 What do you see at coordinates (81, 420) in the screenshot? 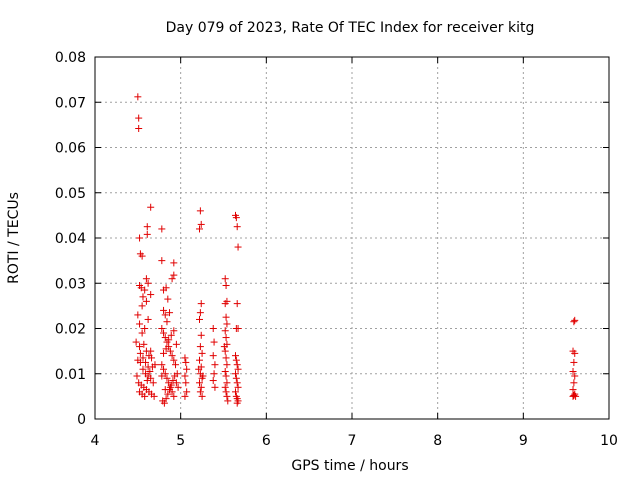
I see `y-tick-label: 0` at bounding box center [81, 420].